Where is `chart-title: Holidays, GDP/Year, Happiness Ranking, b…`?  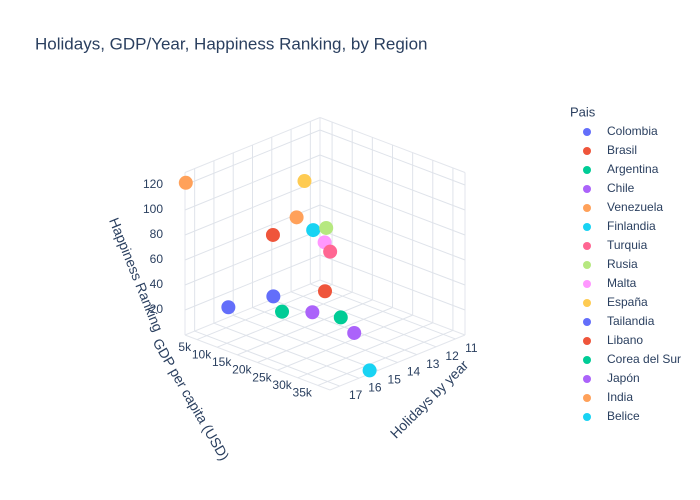 chart-title: Holidays, GDP/Year, Happiness Ranking, b… is located at coordinates (231, 43).